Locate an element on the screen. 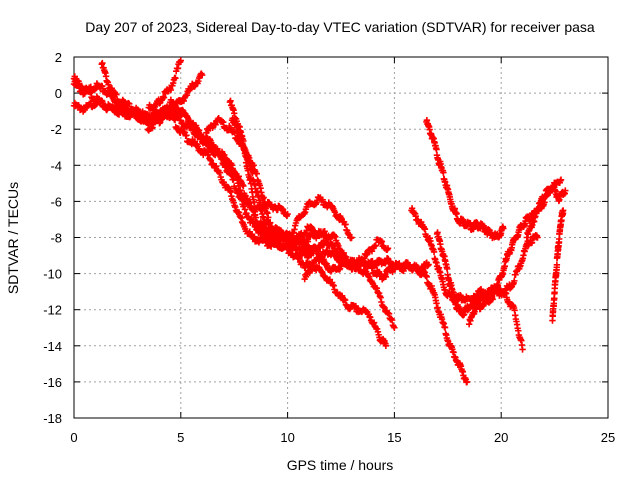  x-axis-title: GPS time / hours is located at coordinates (340, 465).